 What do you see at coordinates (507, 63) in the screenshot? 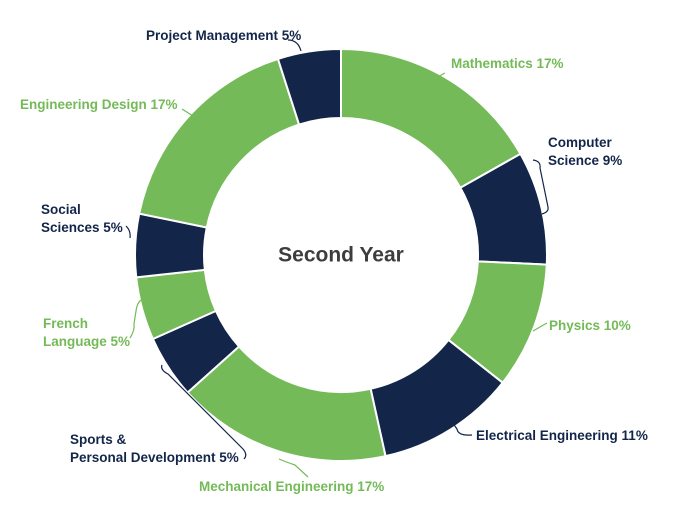
I see `label-mathematics-17: Mathematics 17%` at bounding box center [507, 63].